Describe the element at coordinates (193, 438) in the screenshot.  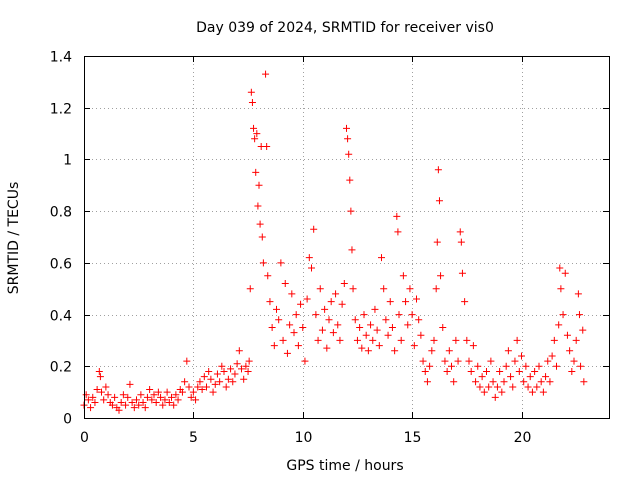
I see `x-tick-label: 5` at that location.